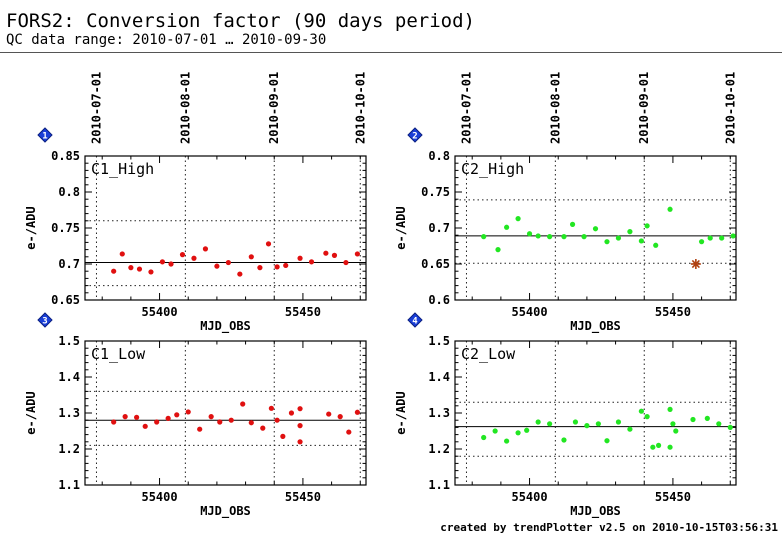  What do you see at coordinates (185, 108) in the screenshot?
I see `top-date-label: 2010-08-01` at bounding box center [185, 108].